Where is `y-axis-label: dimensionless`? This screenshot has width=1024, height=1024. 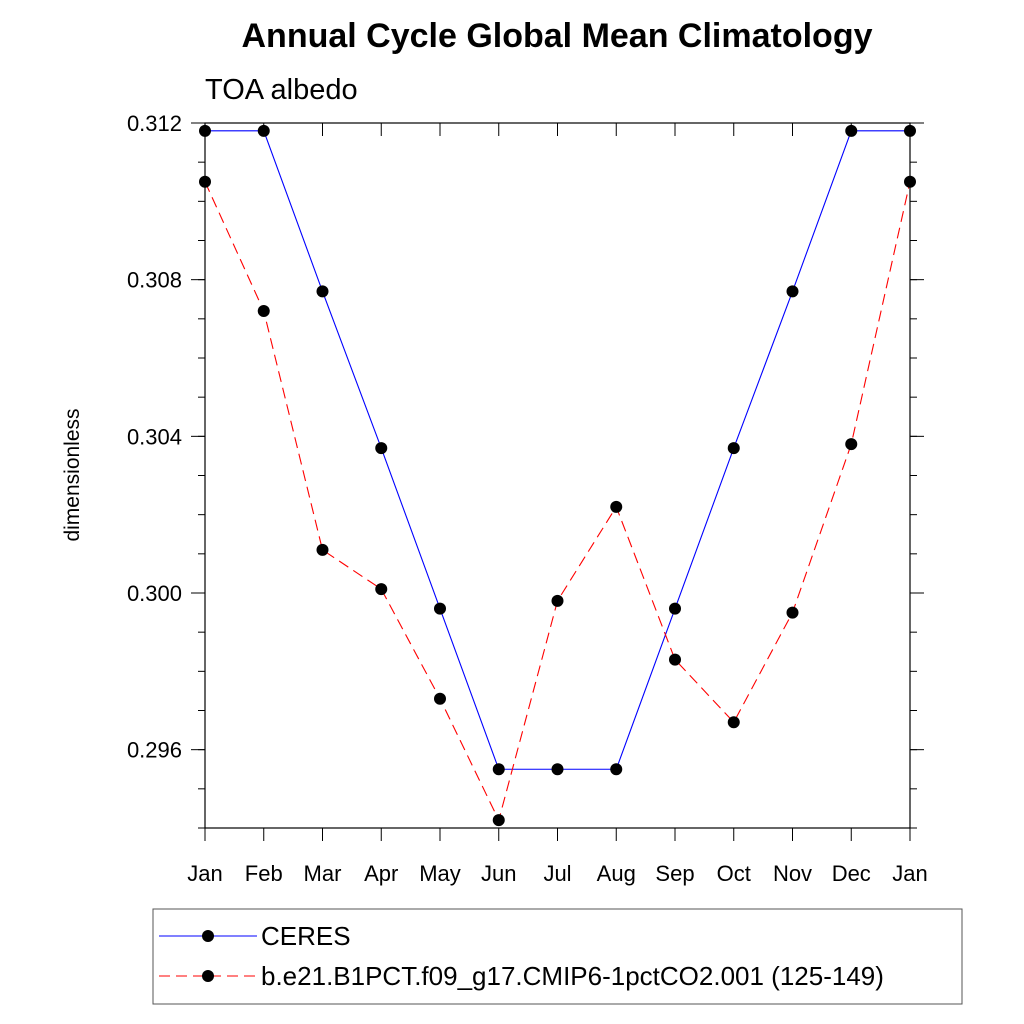
y-axis-label: dimensionless is located at coordinates (72, 474).